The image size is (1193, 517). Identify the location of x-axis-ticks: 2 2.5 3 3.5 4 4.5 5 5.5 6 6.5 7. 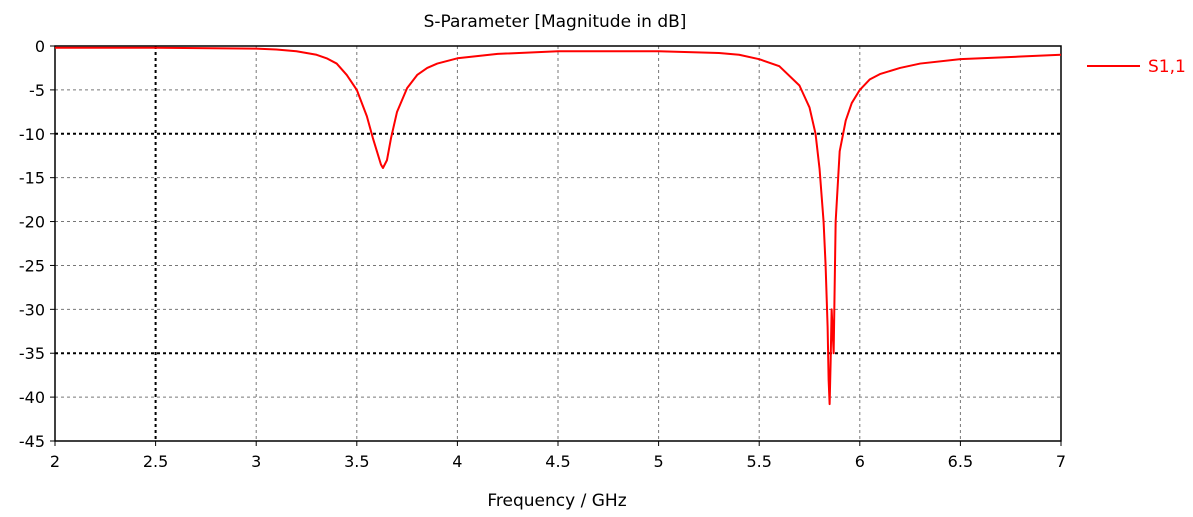
(558, 456).